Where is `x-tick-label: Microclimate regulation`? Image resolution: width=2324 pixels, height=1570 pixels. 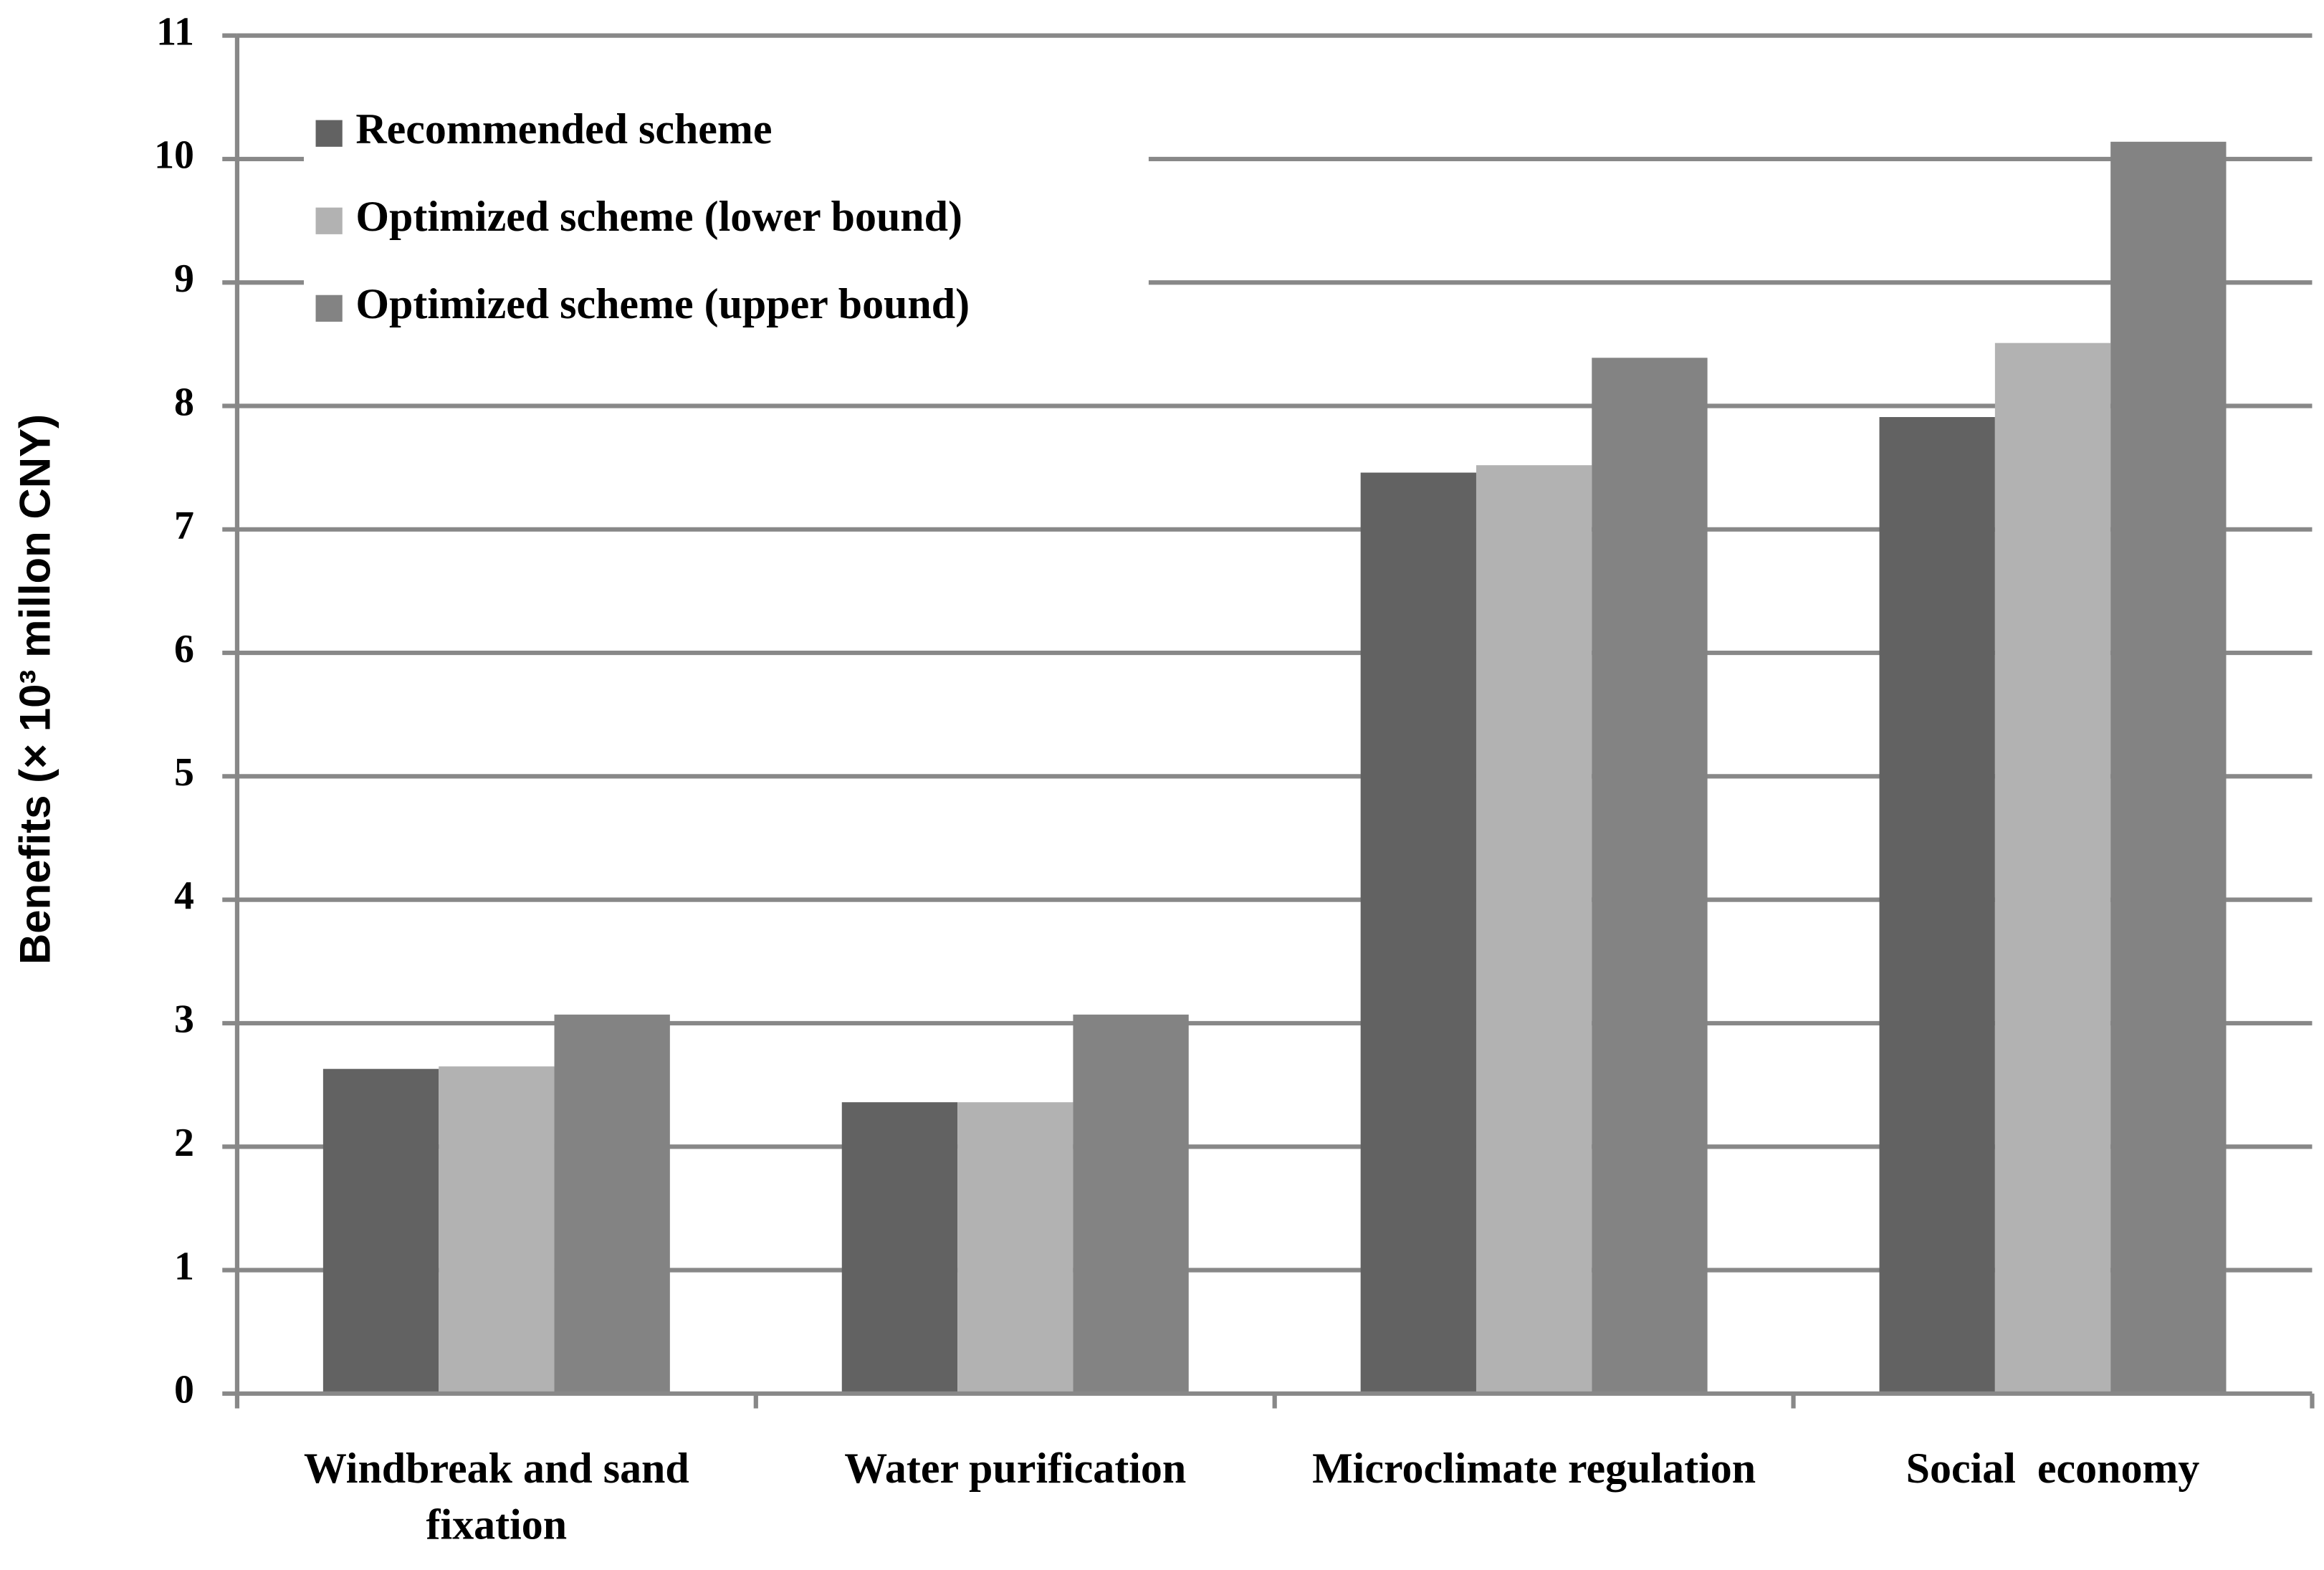
x-tick-label: Microclimate regulation is located at coordinates (1534, 1469).